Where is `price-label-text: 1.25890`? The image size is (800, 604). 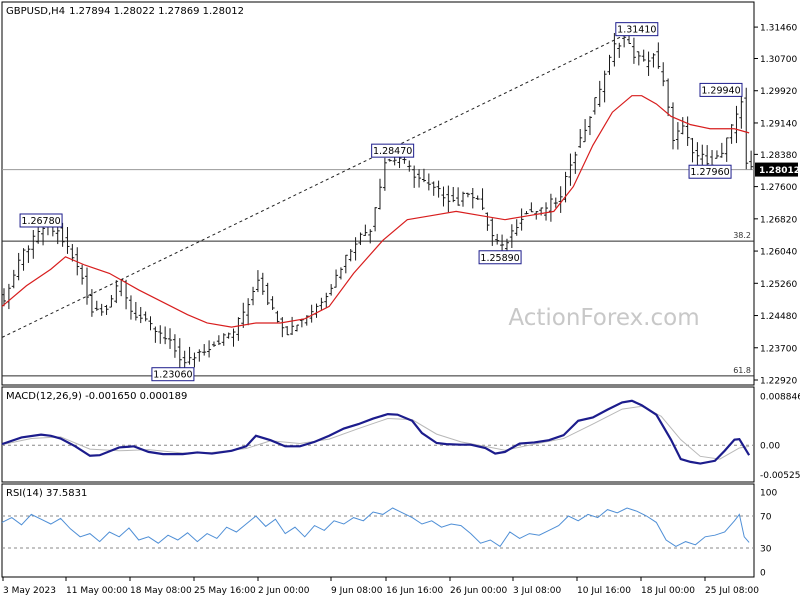 price-label-text: 1.25890 is located at coordinates (499, 258).